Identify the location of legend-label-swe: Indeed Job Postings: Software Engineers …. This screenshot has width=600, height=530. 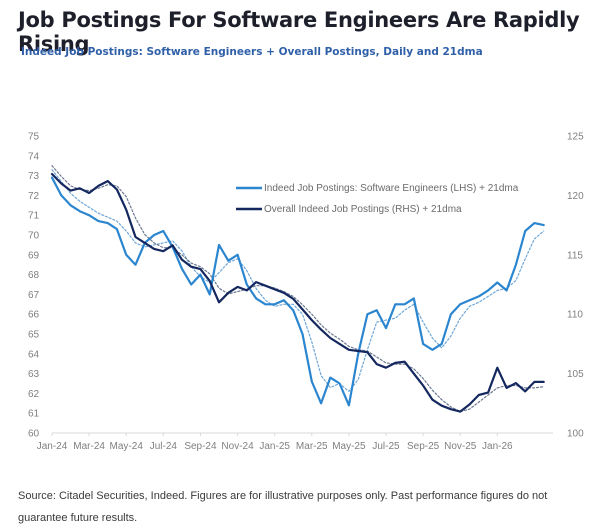
(391, 188).